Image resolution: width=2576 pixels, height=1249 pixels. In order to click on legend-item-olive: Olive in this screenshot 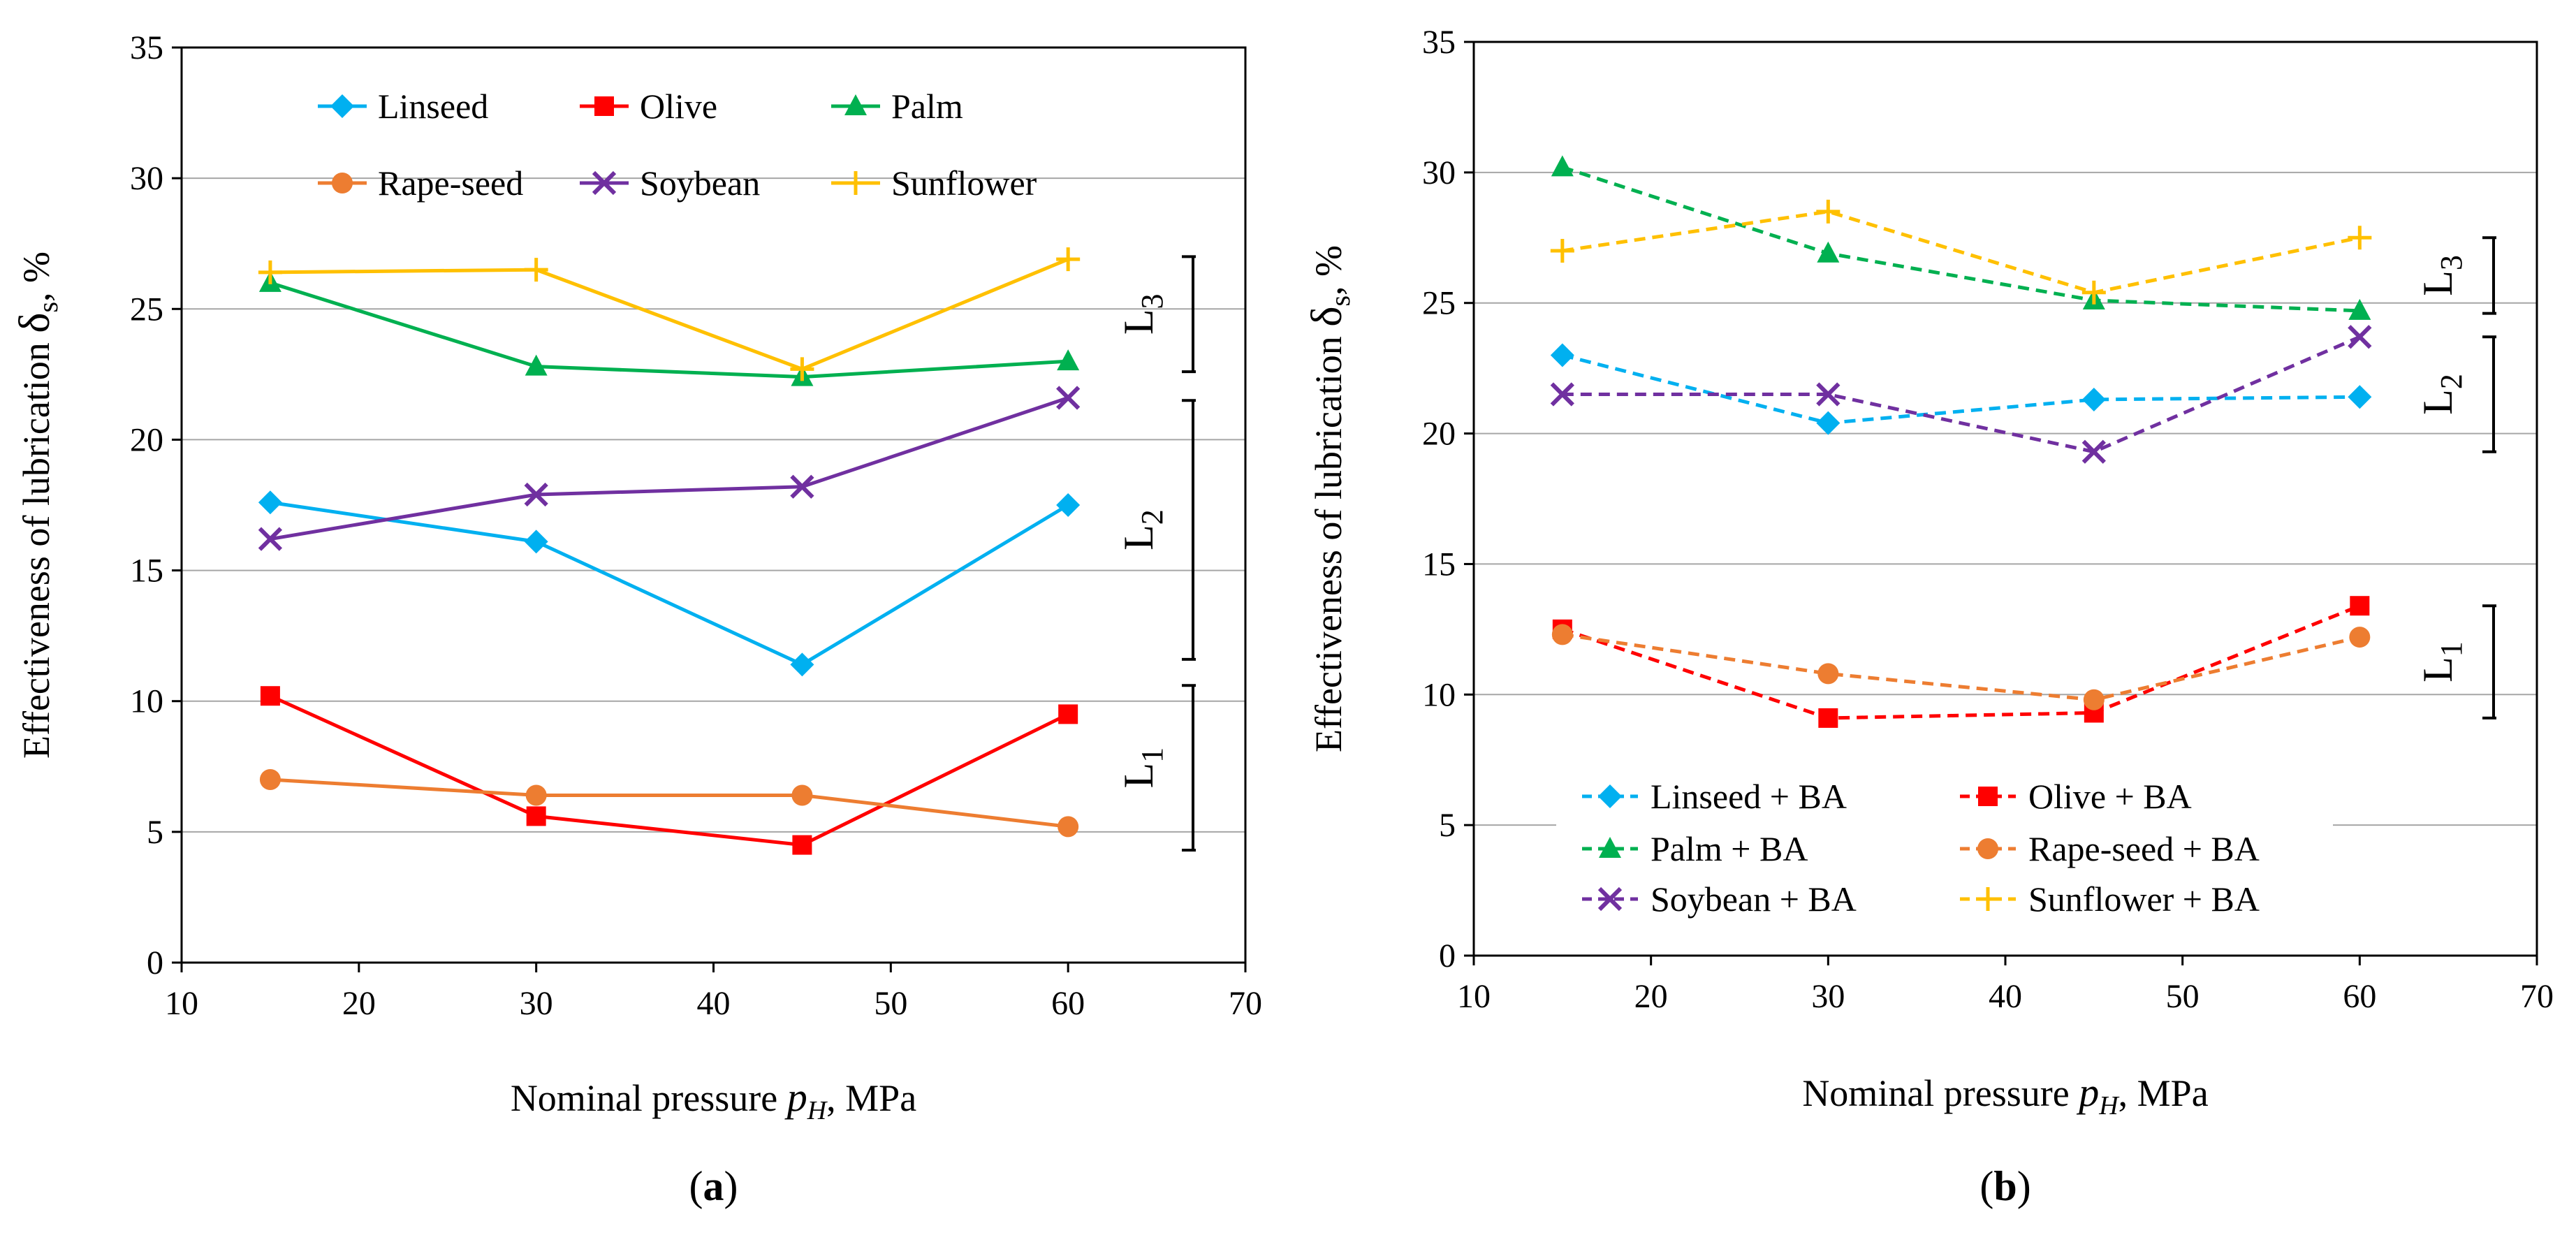, I will do `click(648, 106)`.